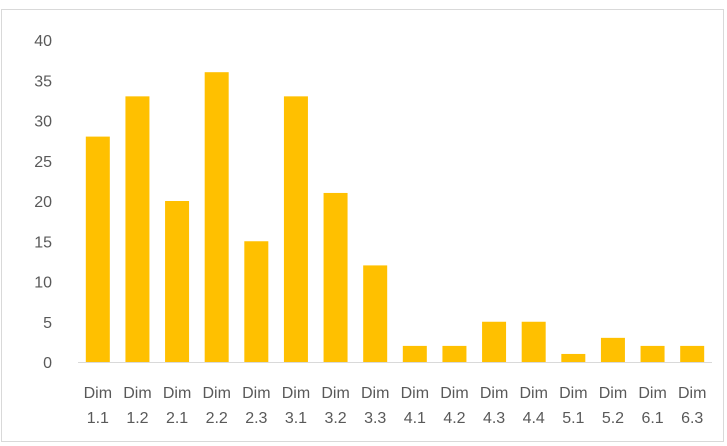 This screenshot has height=446, width=727. Describe the element at coordinates (98, 406) in the screenshot. I see `x-tick-label: Dim 1.1` at that location.